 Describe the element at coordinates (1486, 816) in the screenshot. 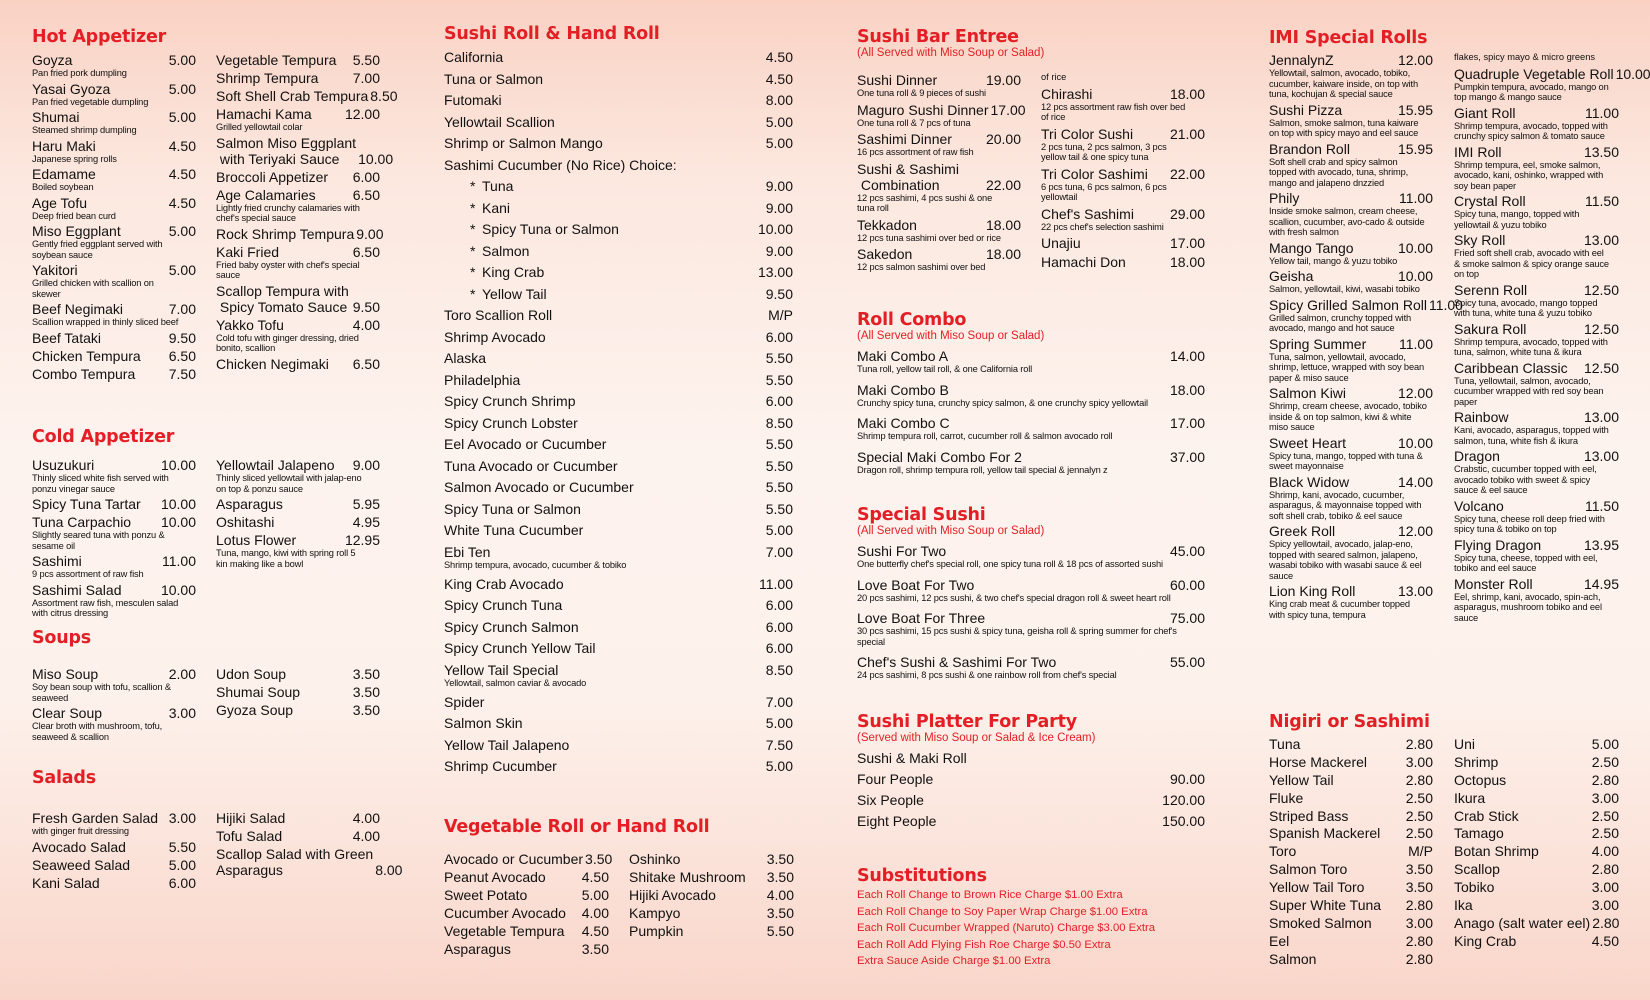

I see `item-name: Crab Stick` at that location.